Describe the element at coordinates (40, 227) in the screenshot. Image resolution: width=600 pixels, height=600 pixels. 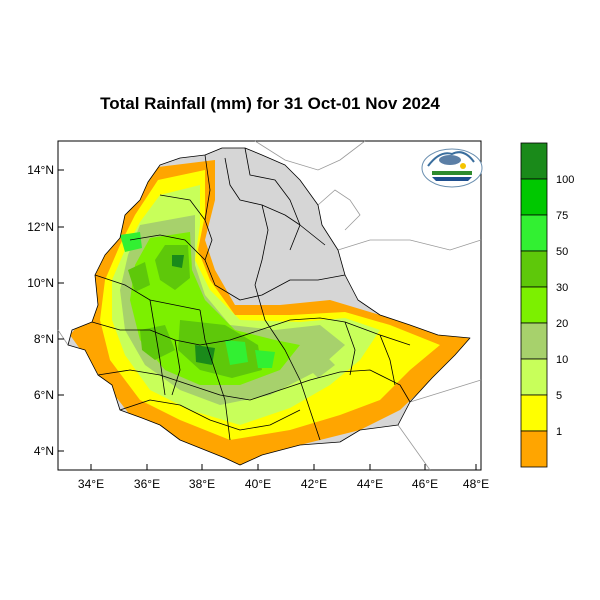
I see `lat-tick-label: 12°N` at that location.